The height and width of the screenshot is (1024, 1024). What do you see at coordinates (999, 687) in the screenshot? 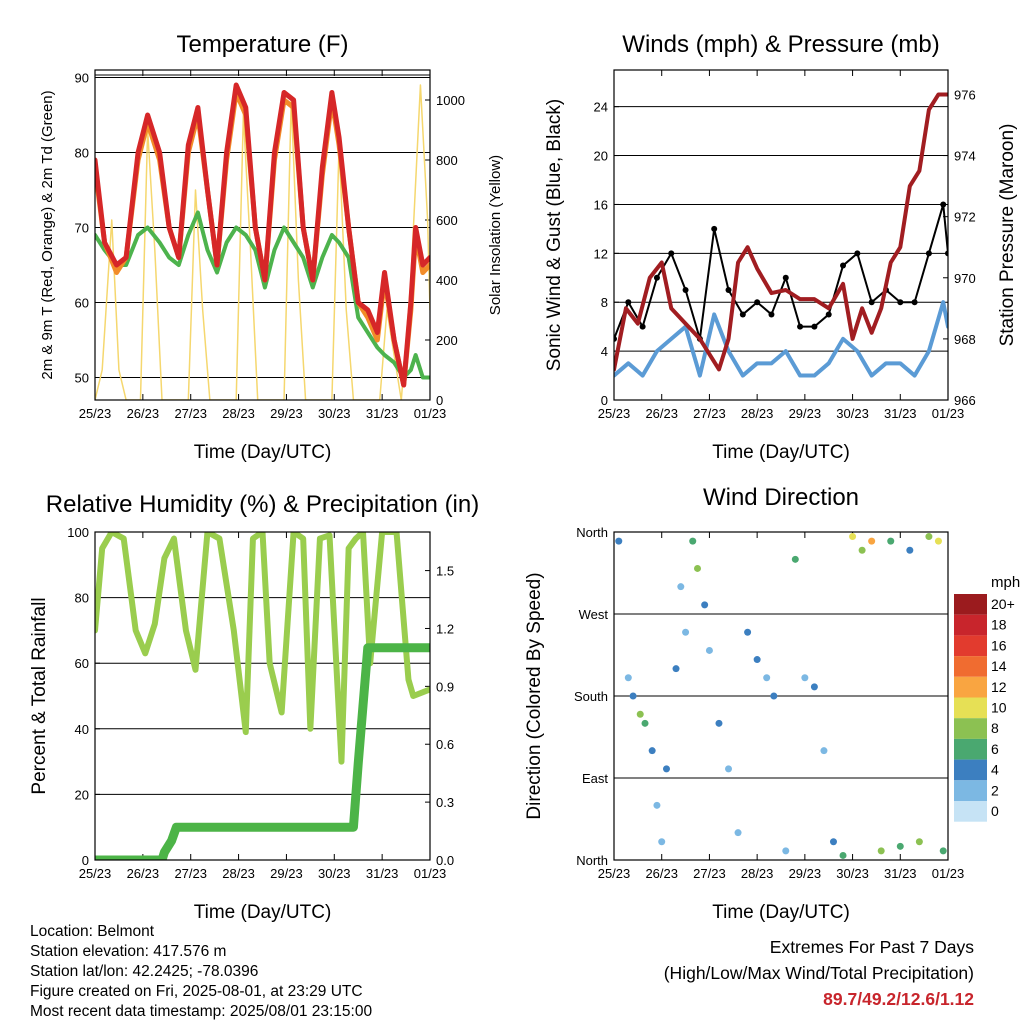
I see `legend-label: 12` at bounding box center [999, 687].